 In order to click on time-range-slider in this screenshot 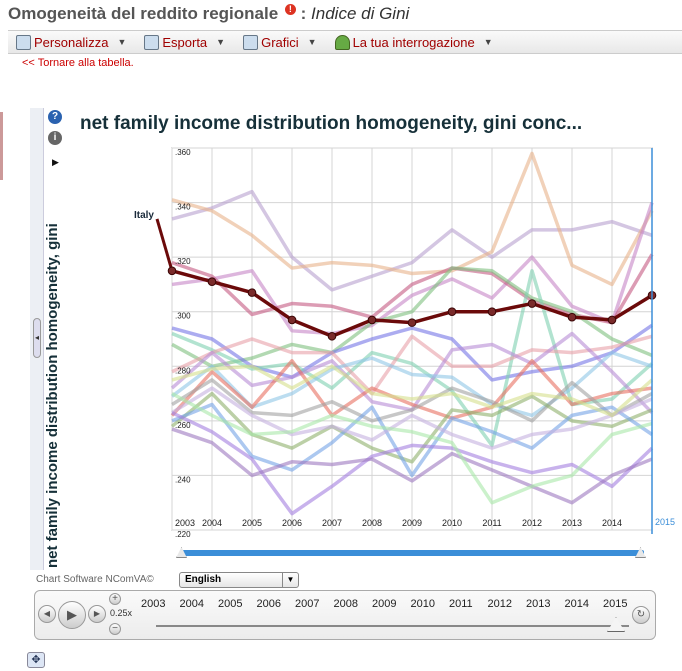, I will do `click(413, 553)`.